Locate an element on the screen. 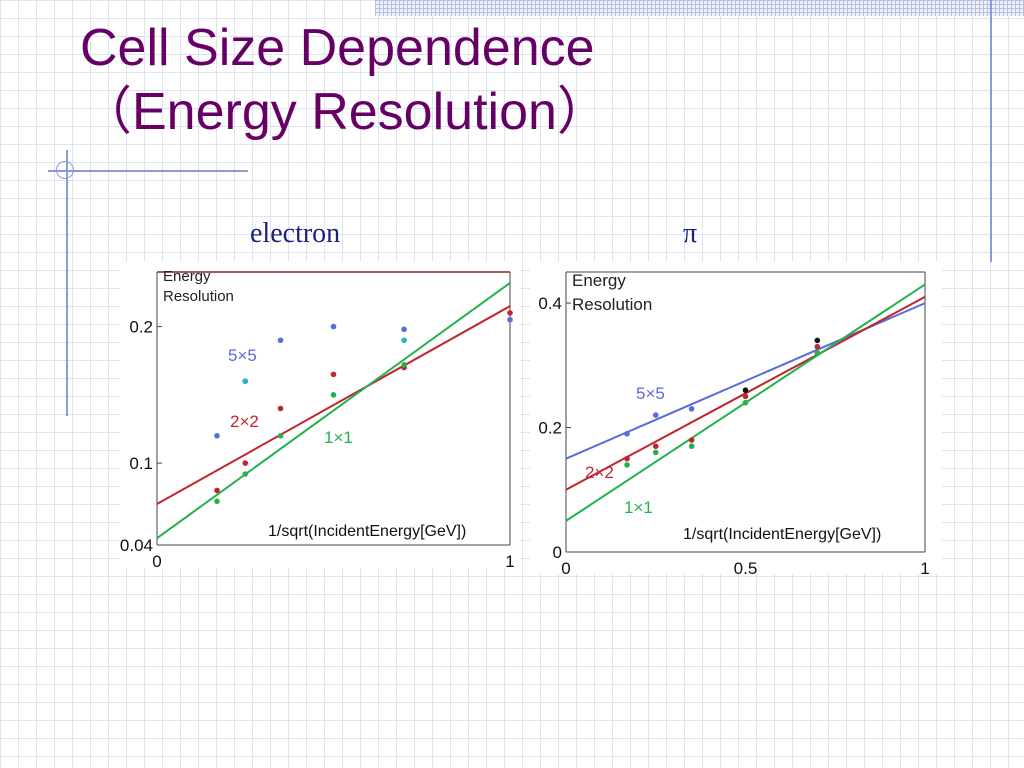 The width and height of the screenshot is (1024, 768). pion-panel-label: π is located at coordinates (690, 233).